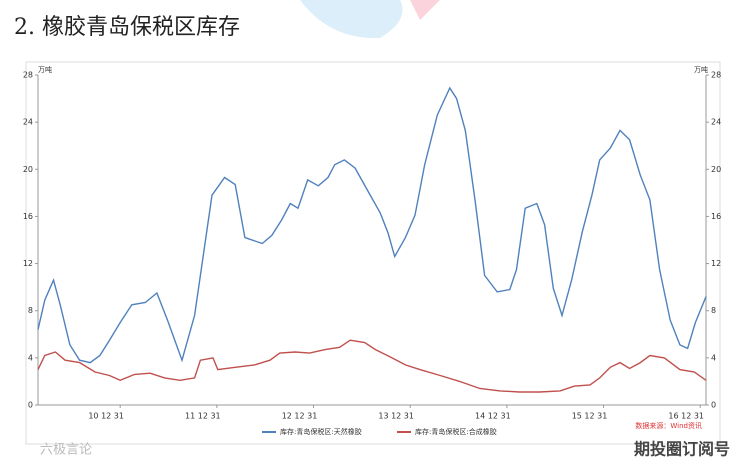 The image size is (744, 468). Describe the element at coordinates (456, 431) in the screenshot. I see `legend-label: 库存:青岛保税区:合成橡胶` at that location.